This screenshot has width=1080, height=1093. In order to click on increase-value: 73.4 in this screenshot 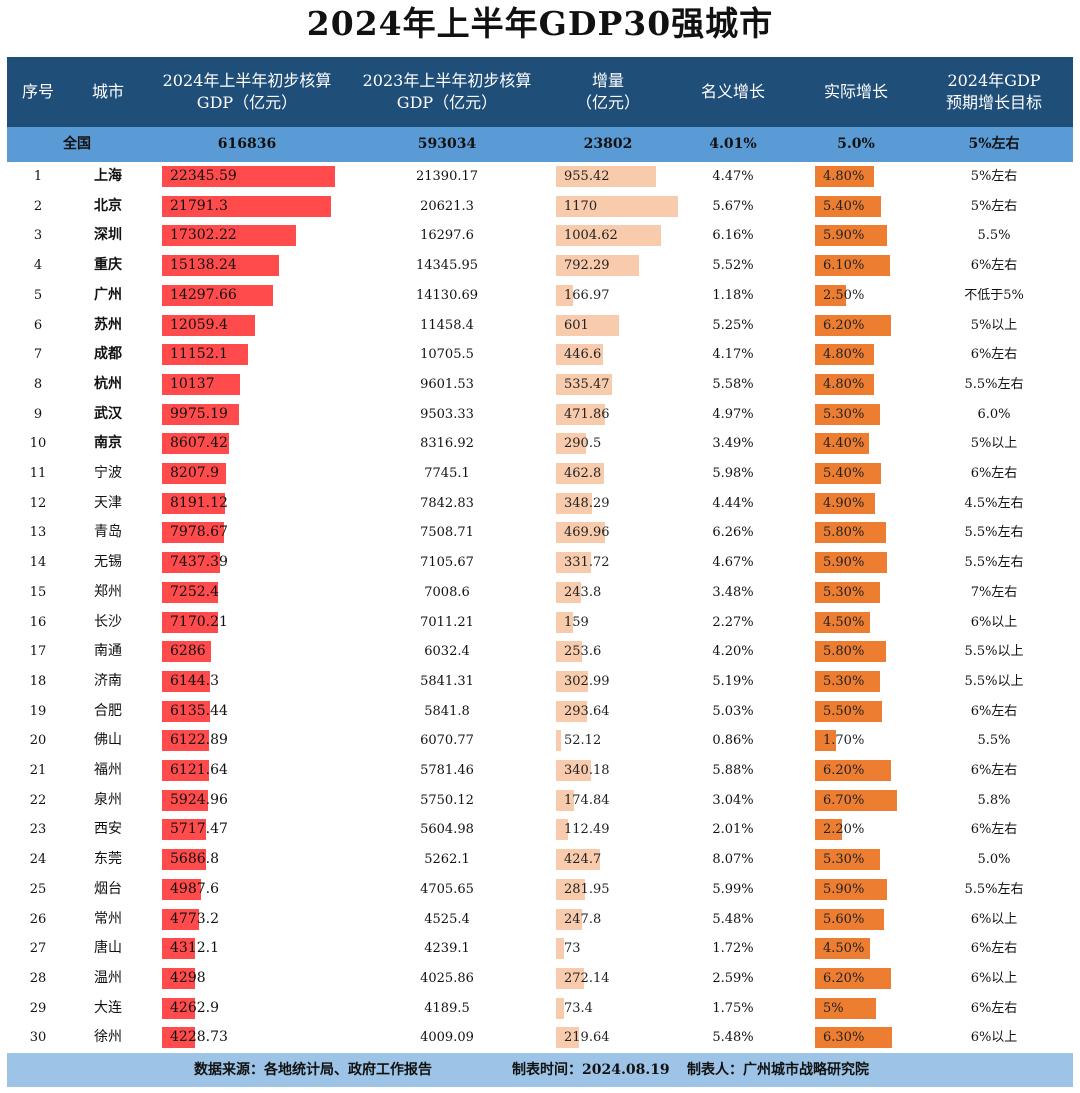, I will do `click(578, 1008)`.